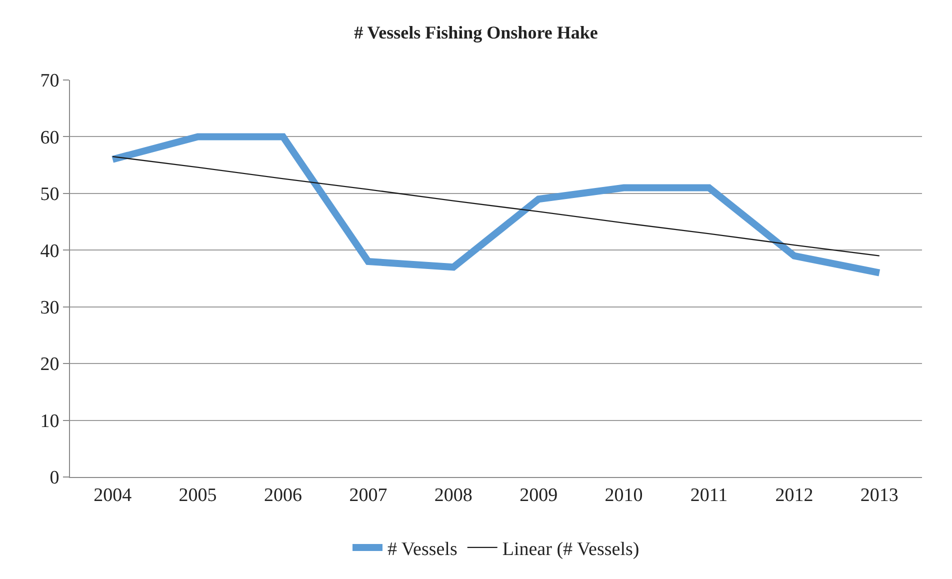 Image resolution: width=952 pixels, height=579 pixels. What do you see at coordinates (283, 495) in the screenshot?
I see `x-tick-label: 2006` at bounding box center [283, 495].